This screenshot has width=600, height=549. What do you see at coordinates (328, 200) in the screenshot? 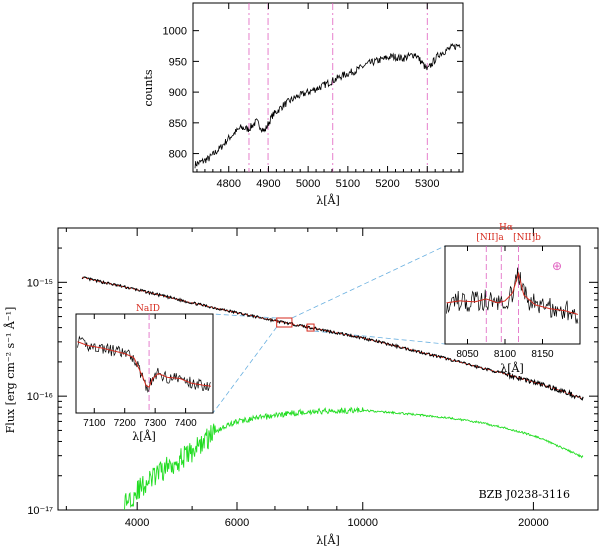
I see `top-x-label: λ[Å]` at bounding box center [328, 200].